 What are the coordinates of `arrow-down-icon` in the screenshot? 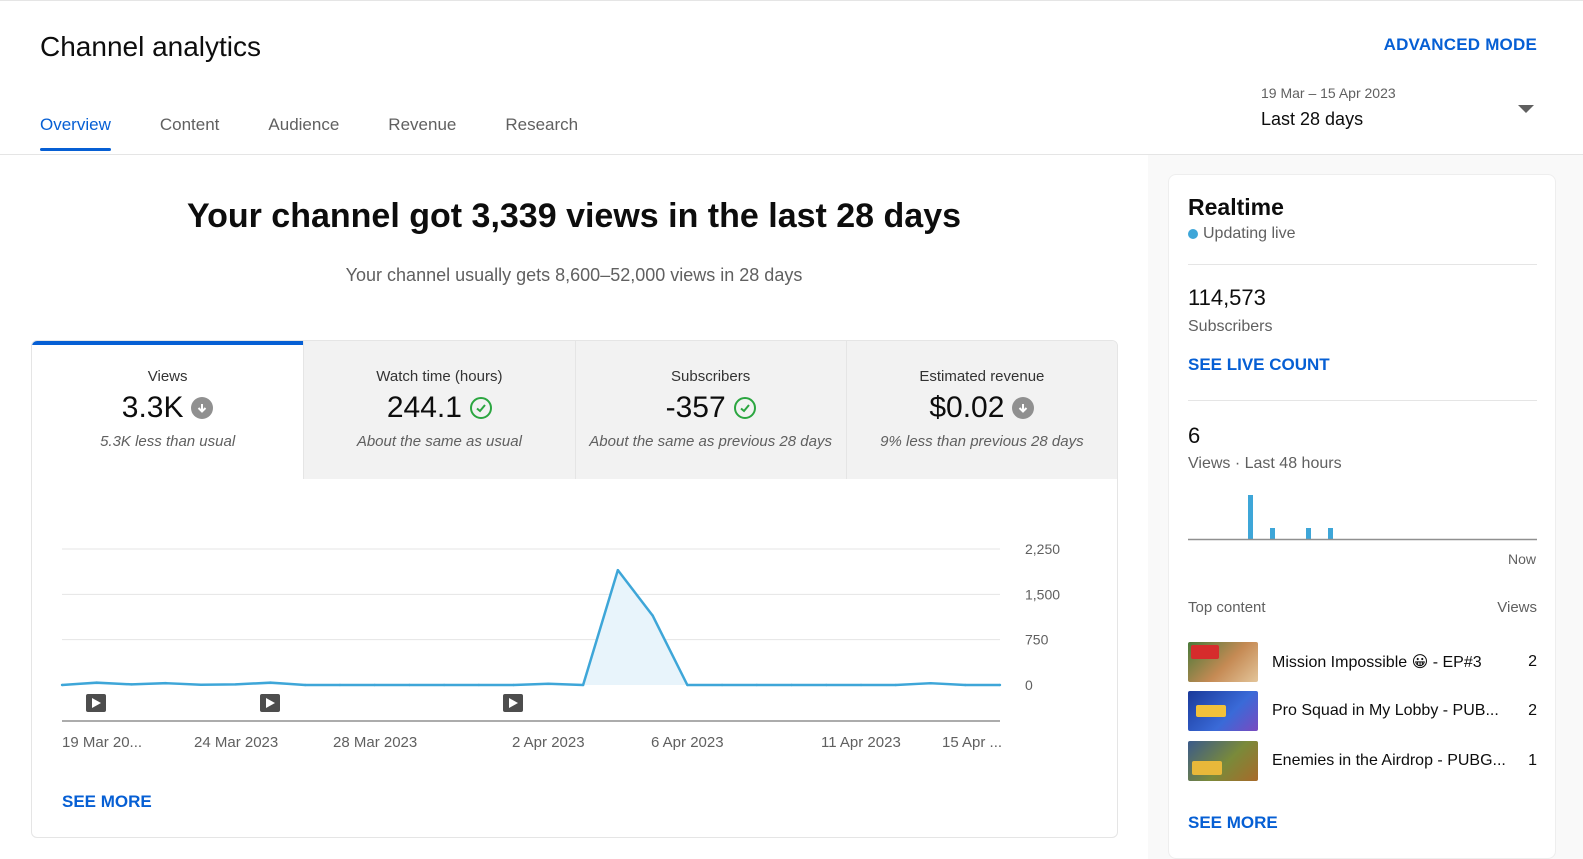 It's located at (1023, 408).